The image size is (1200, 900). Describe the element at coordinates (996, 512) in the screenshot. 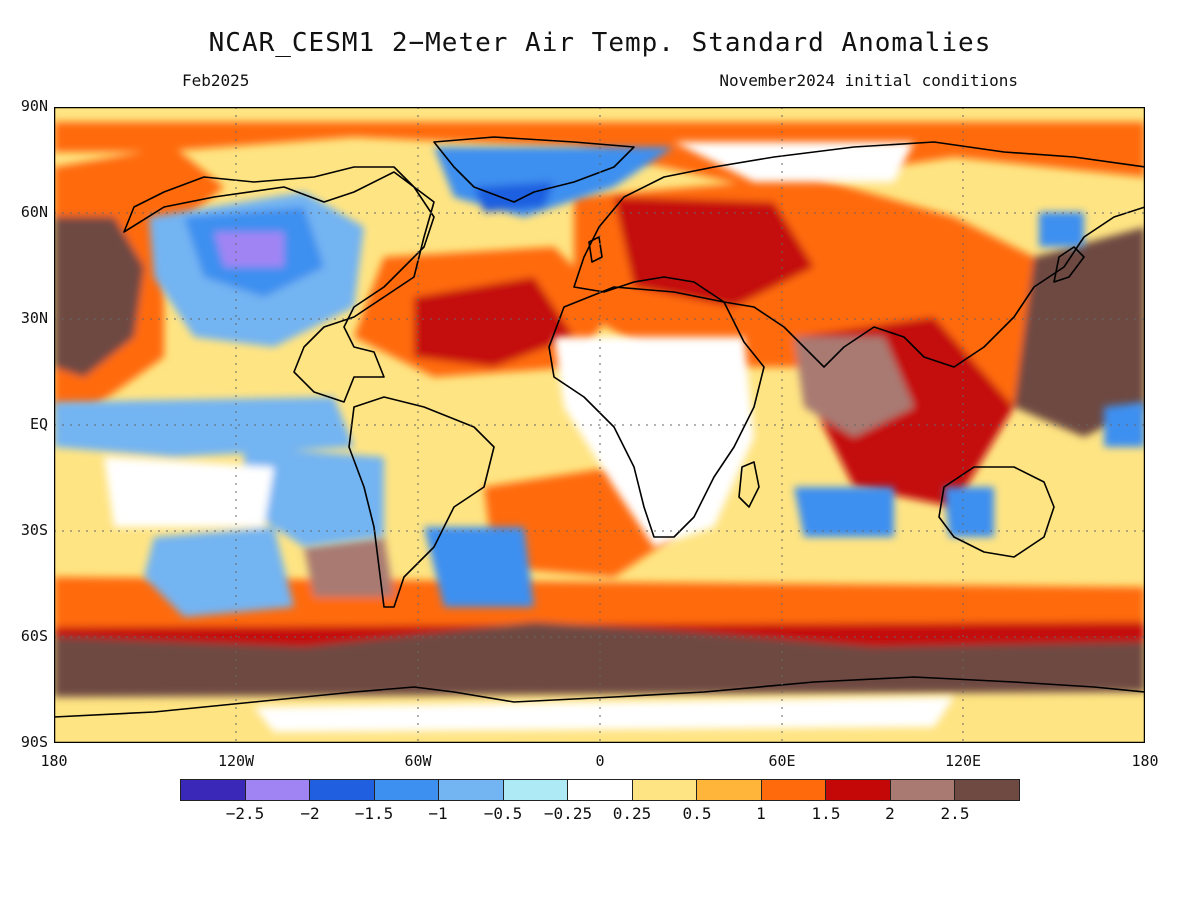

I see `coastline-australia` at that location.